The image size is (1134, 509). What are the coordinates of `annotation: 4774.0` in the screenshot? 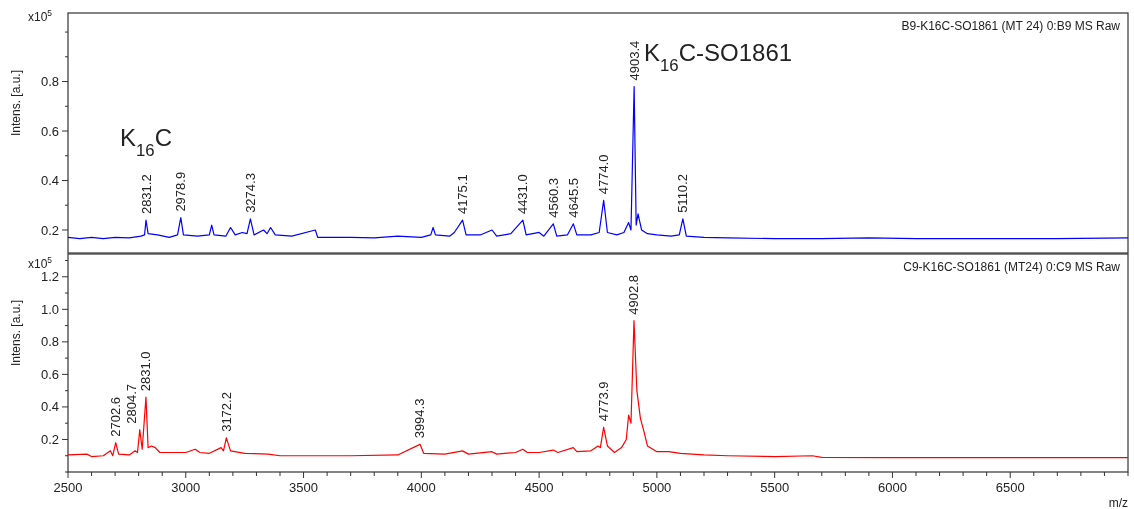 It's located at (604, 174).